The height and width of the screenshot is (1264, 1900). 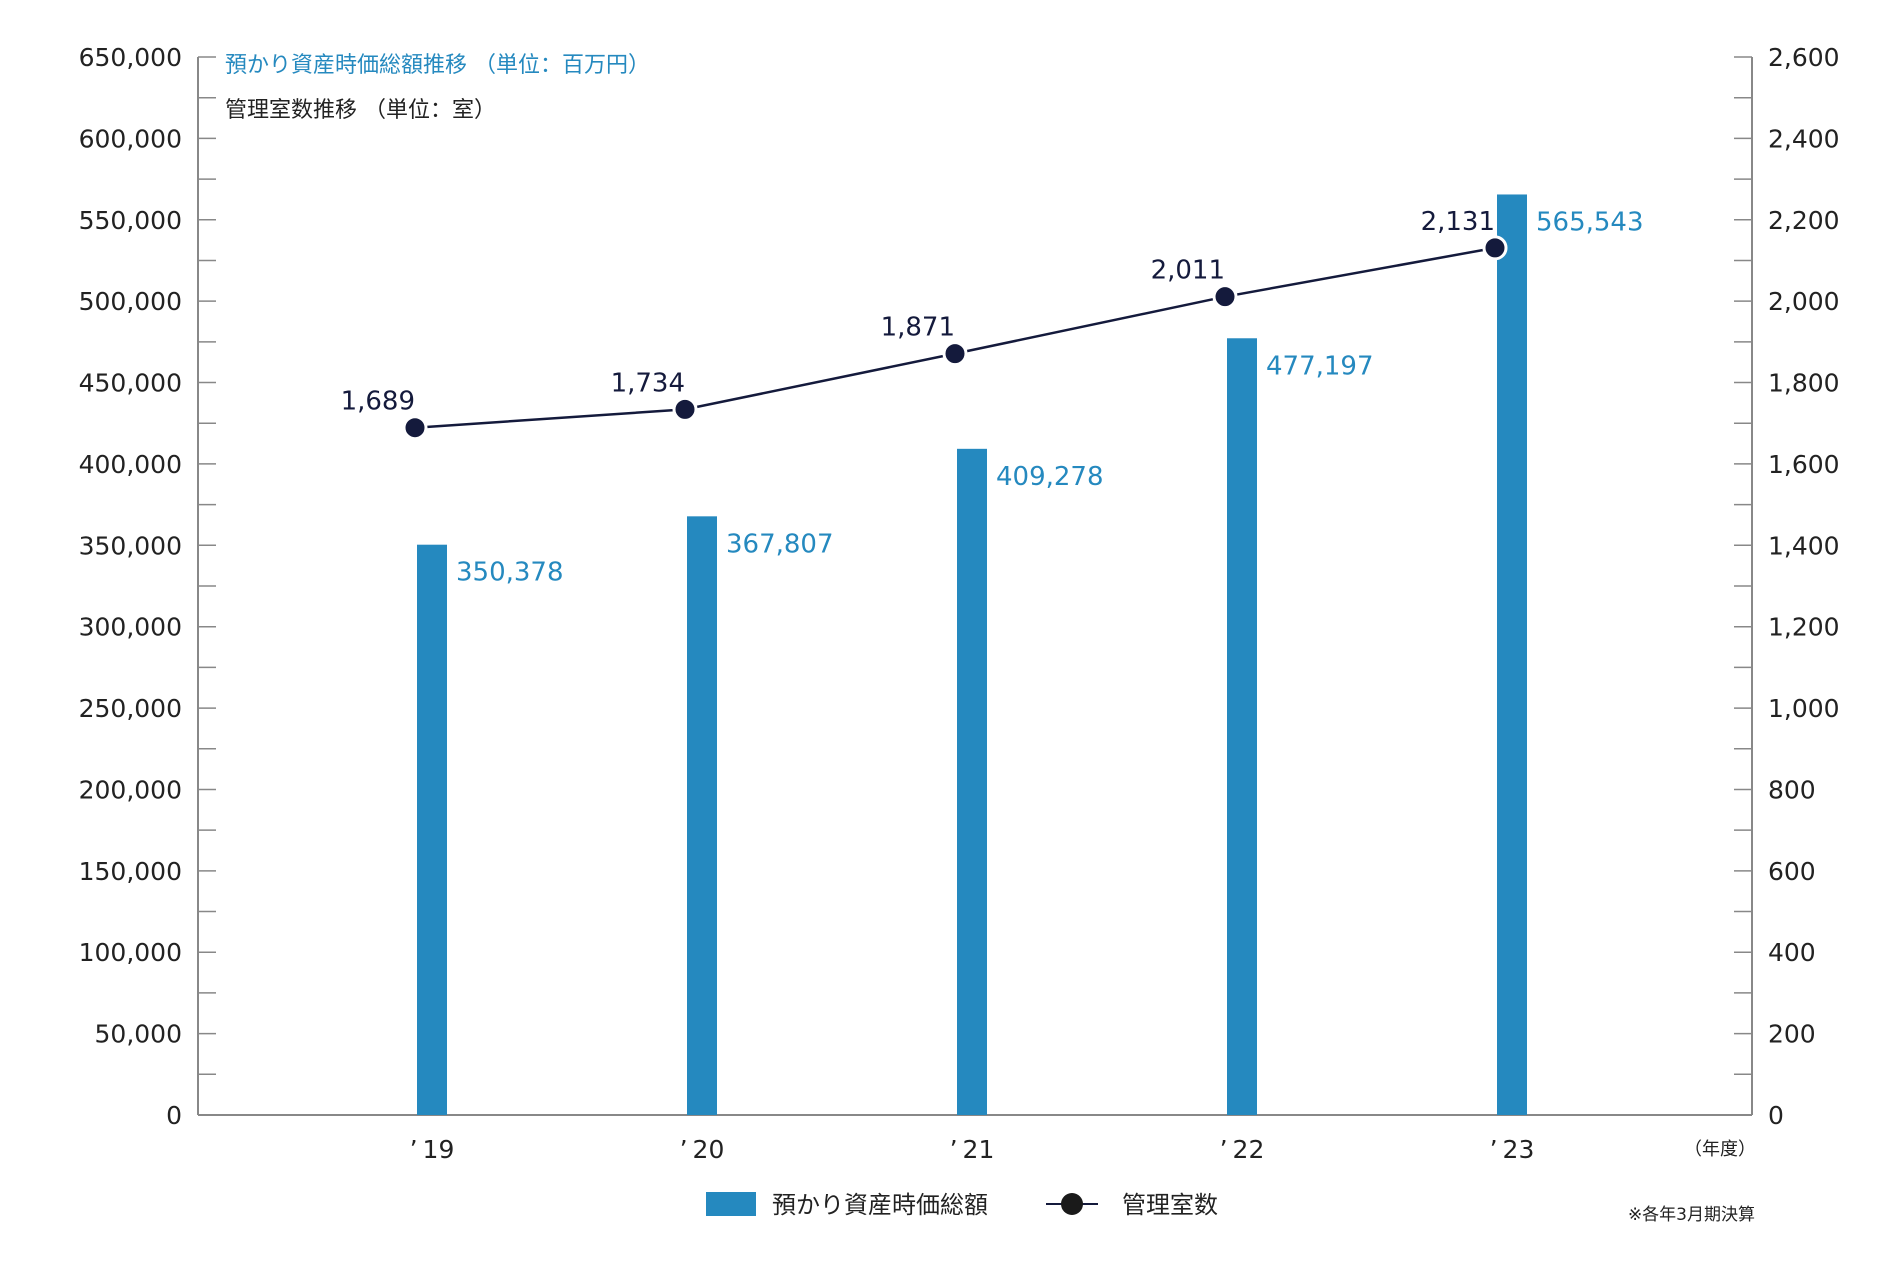 I want to click on line-layer, so click(x=955, y=338).